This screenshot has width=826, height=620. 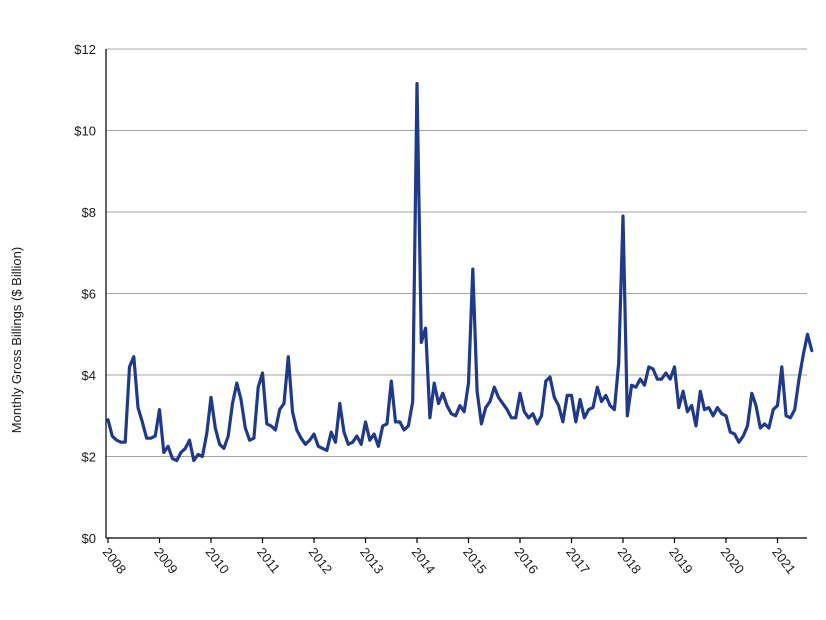 I want to click on x-tick-label: 2019, so click(x=681, y=561).